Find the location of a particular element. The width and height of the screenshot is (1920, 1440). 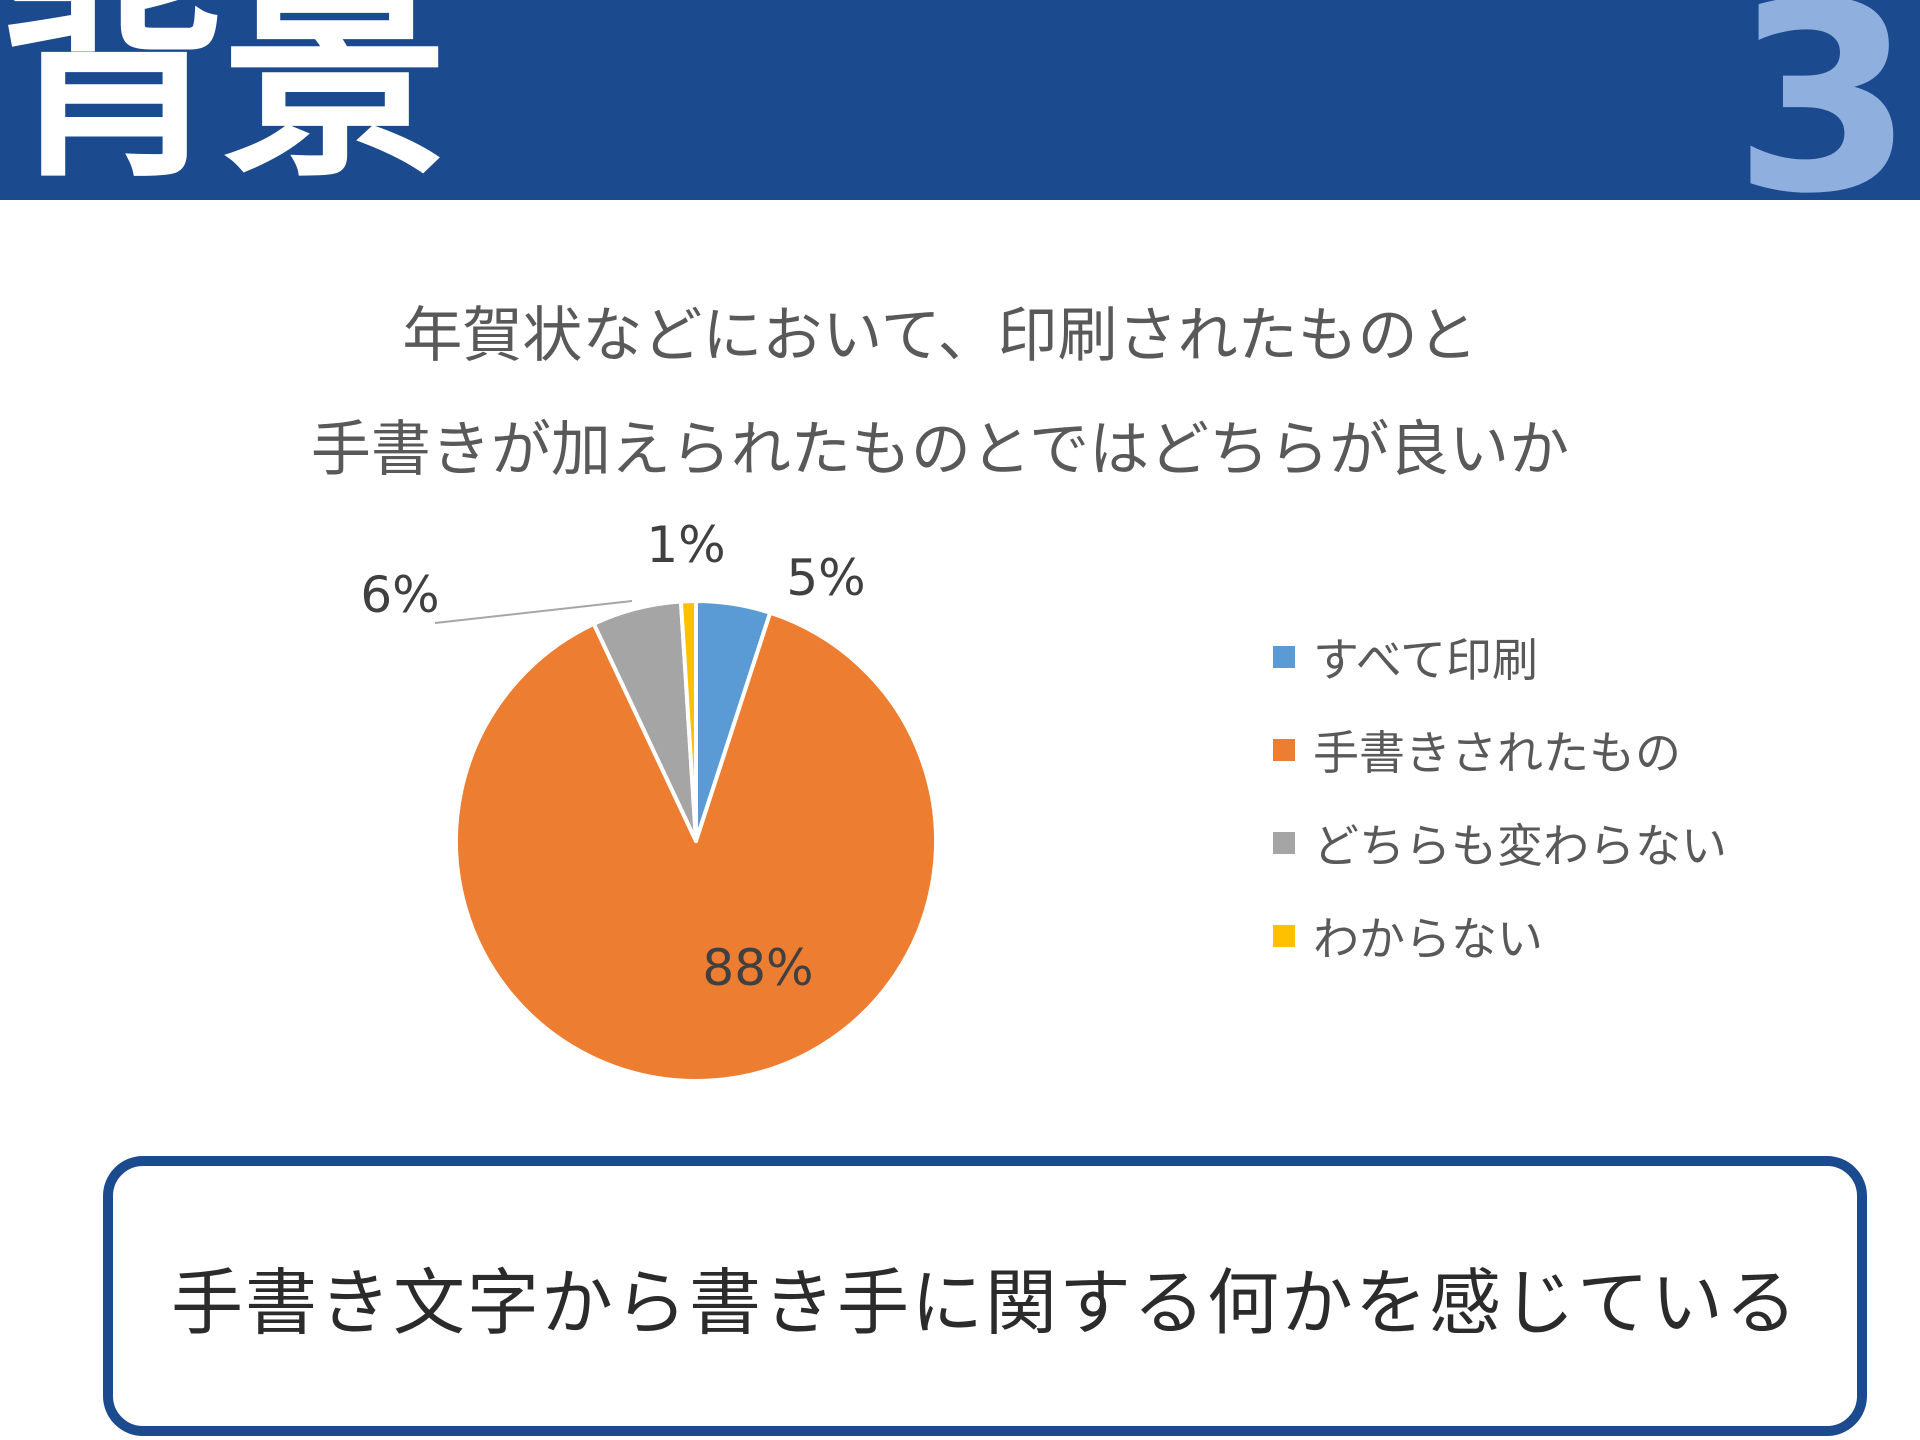

pie-data-labels: 5% 88% 6% 1% is located at coordinates (612, 756).